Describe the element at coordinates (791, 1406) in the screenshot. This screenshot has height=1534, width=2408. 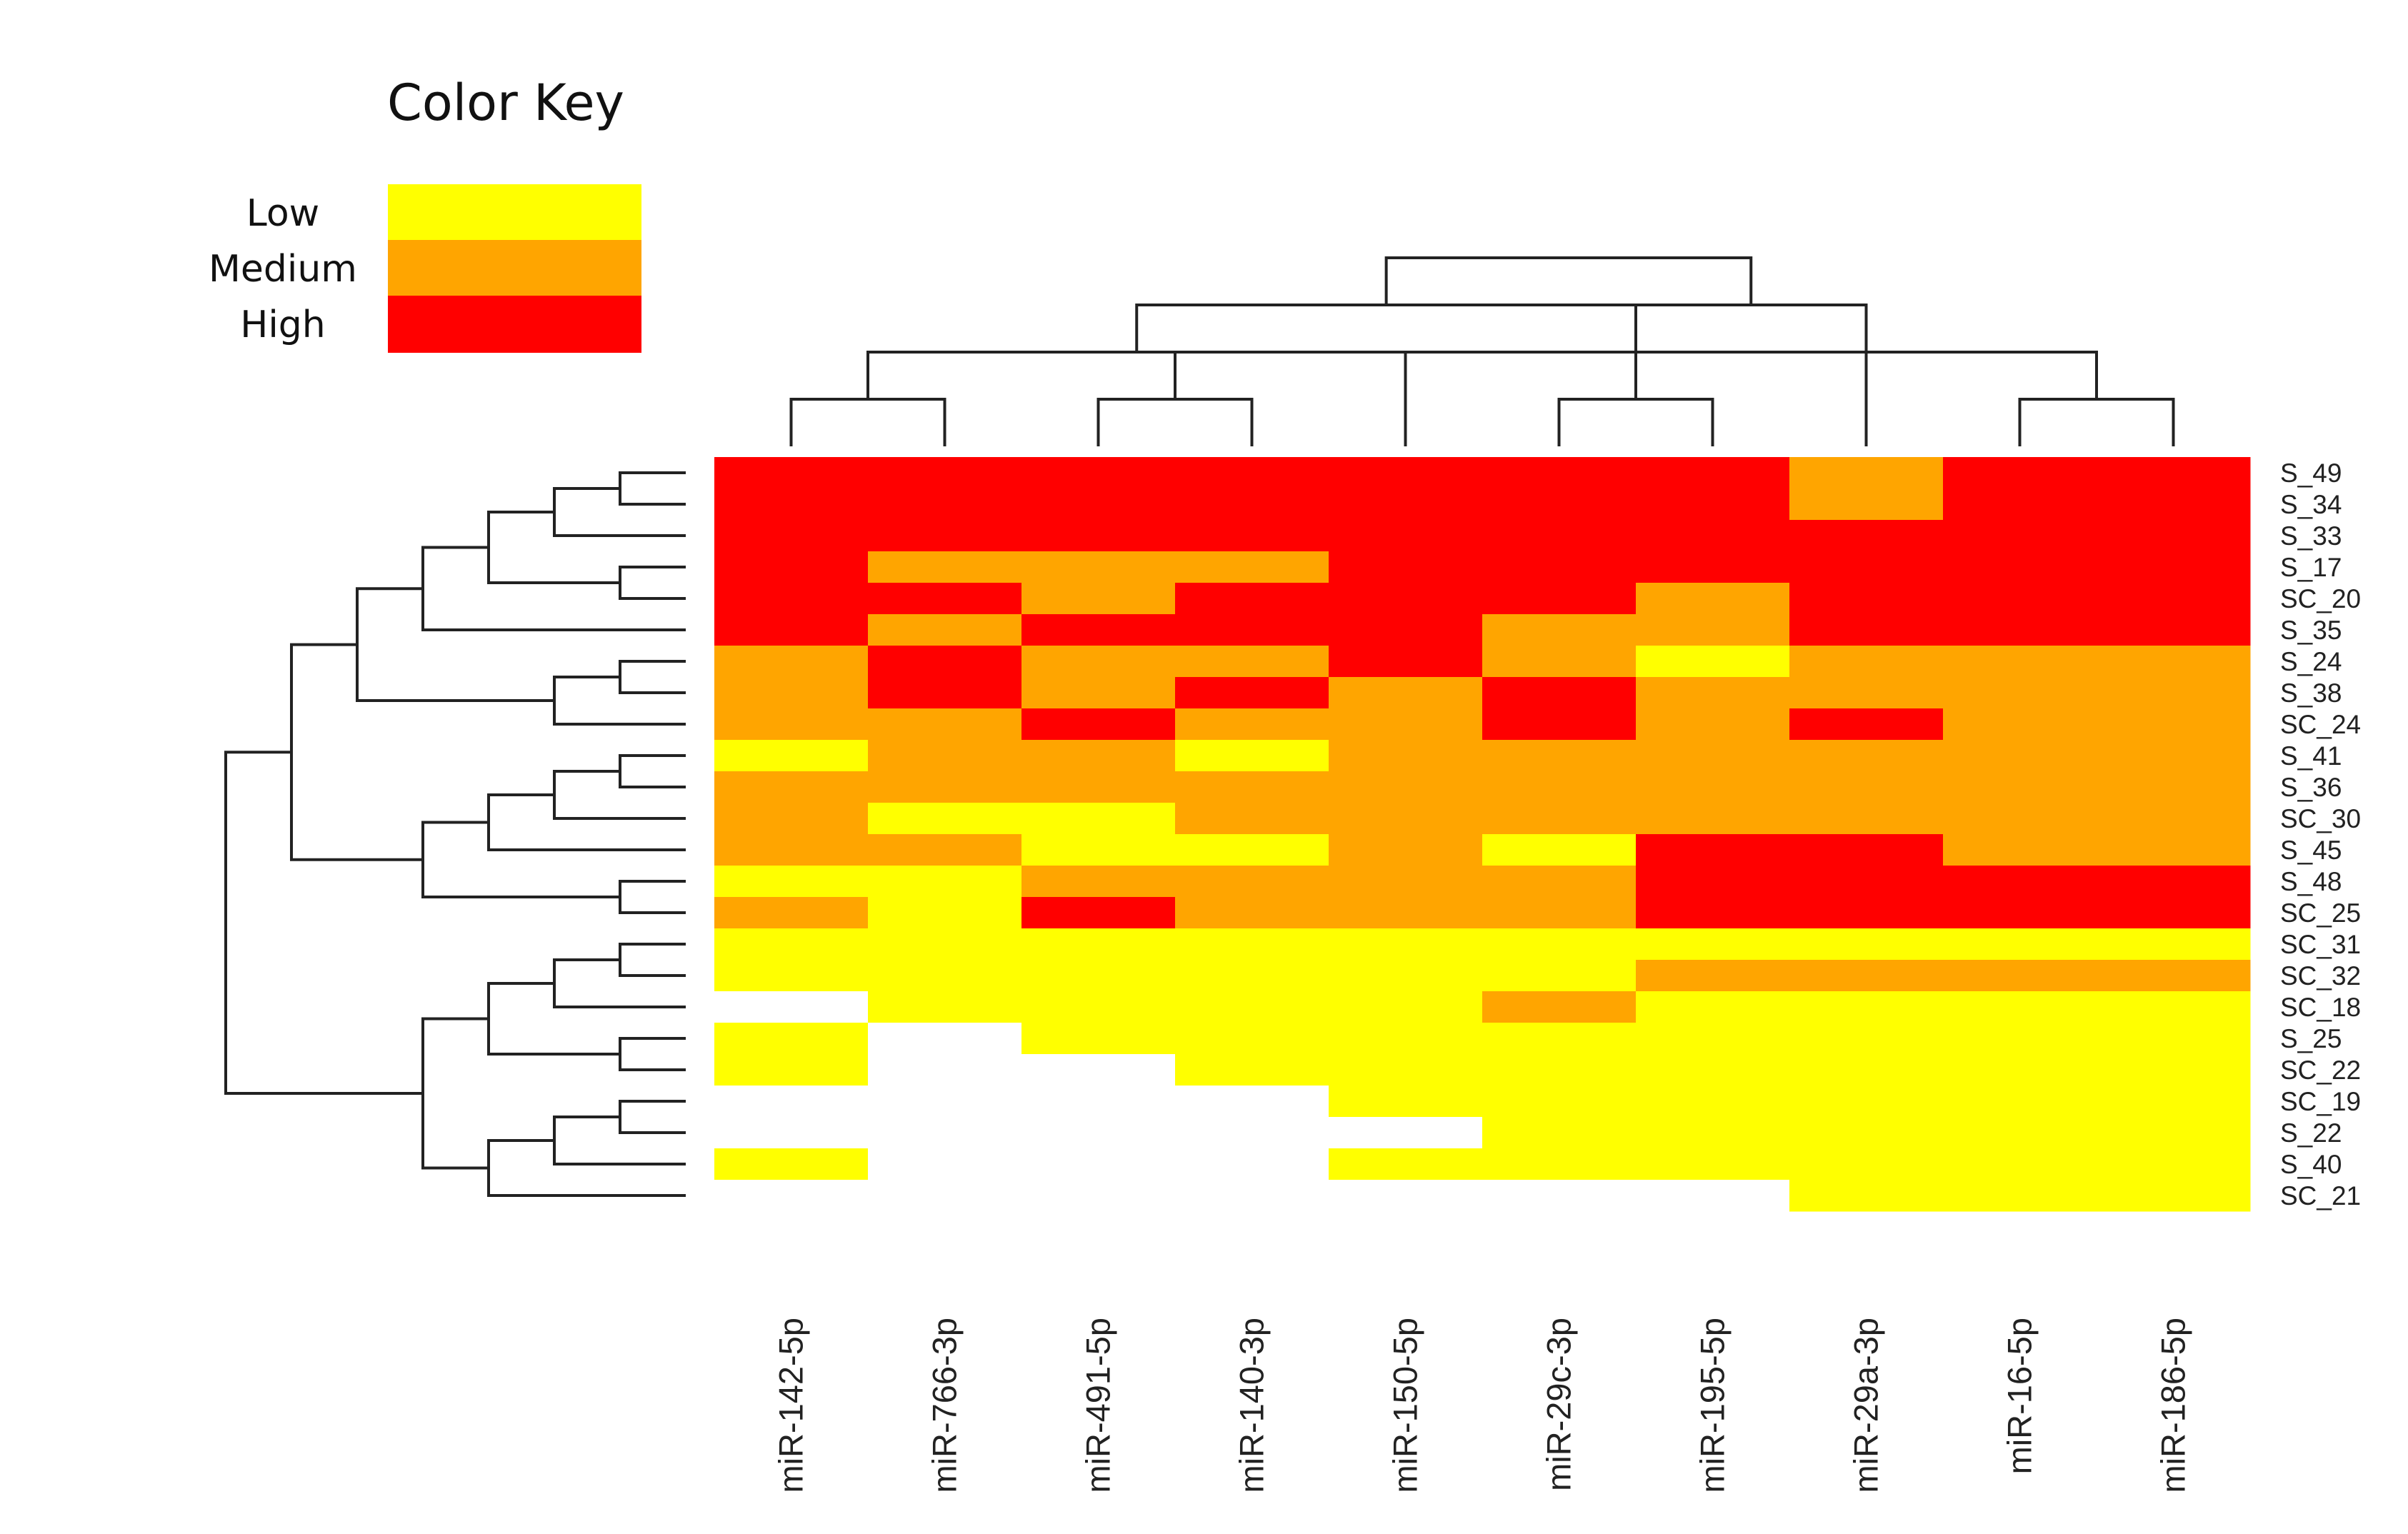
I see `column-label: miR-142-5p` at that location.